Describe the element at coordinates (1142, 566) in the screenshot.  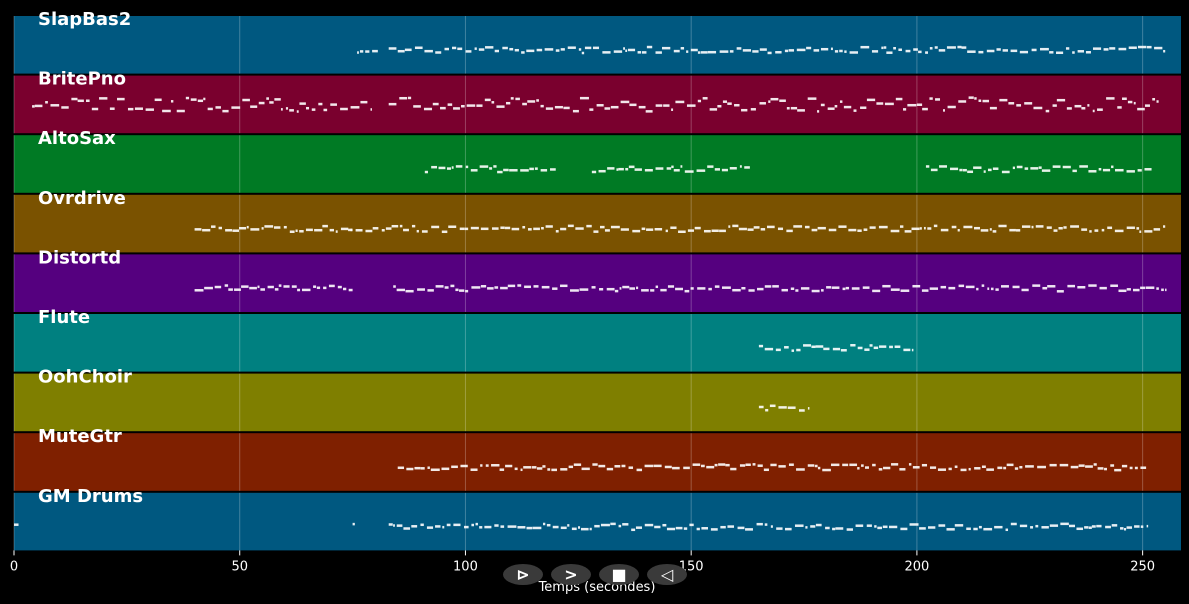
I see `x-tick-label: 250` at that location.